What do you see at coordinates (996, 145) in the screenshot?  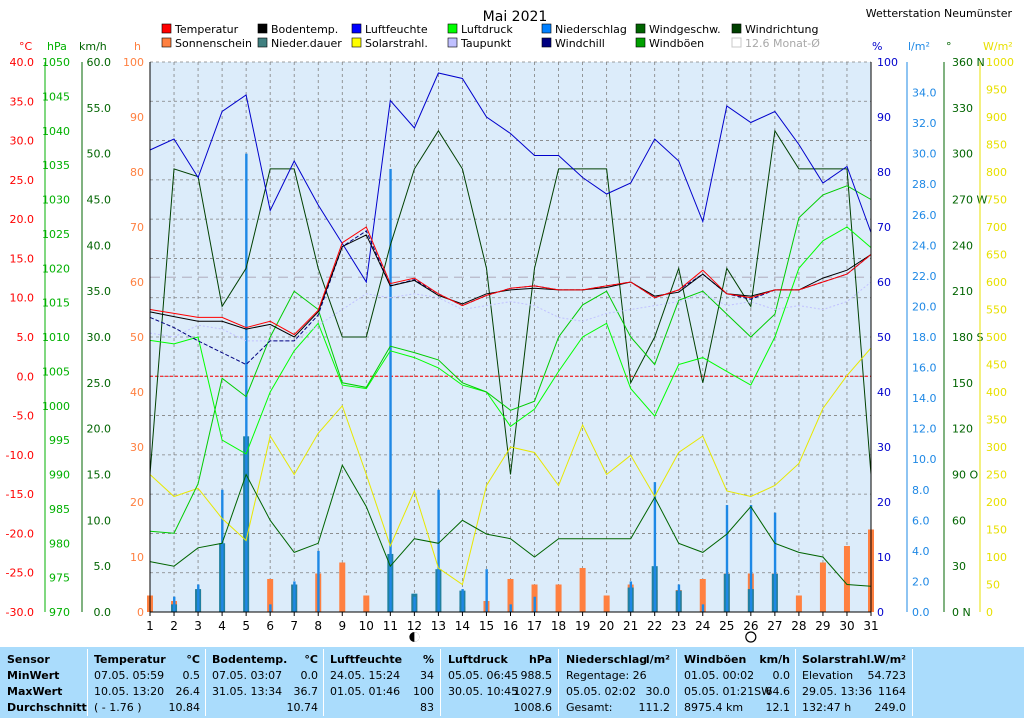 I see `solar-tick-label: 850` at bounding box center [996, 145].